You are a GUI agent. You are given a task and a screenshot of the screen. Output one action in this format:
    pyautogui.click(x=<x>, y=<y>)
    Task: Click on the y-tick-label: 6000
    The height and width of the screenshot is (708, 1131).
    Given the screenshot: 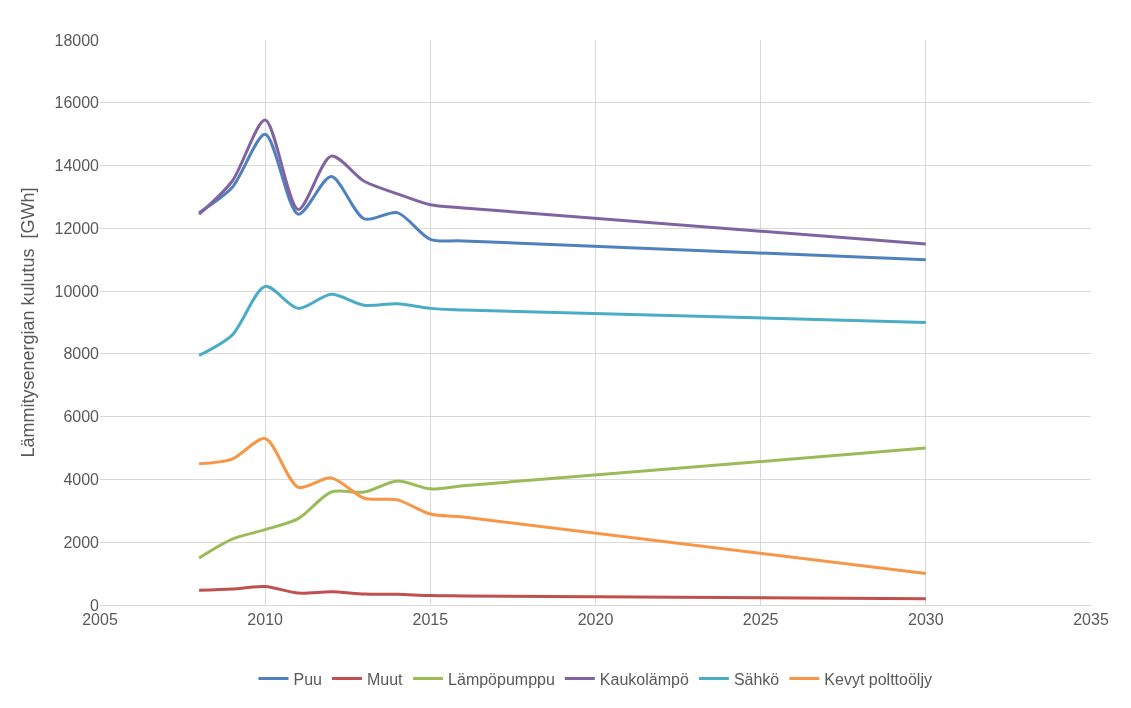 What is the action you would take?
    pyautogui.click(x=81, y=417)
    